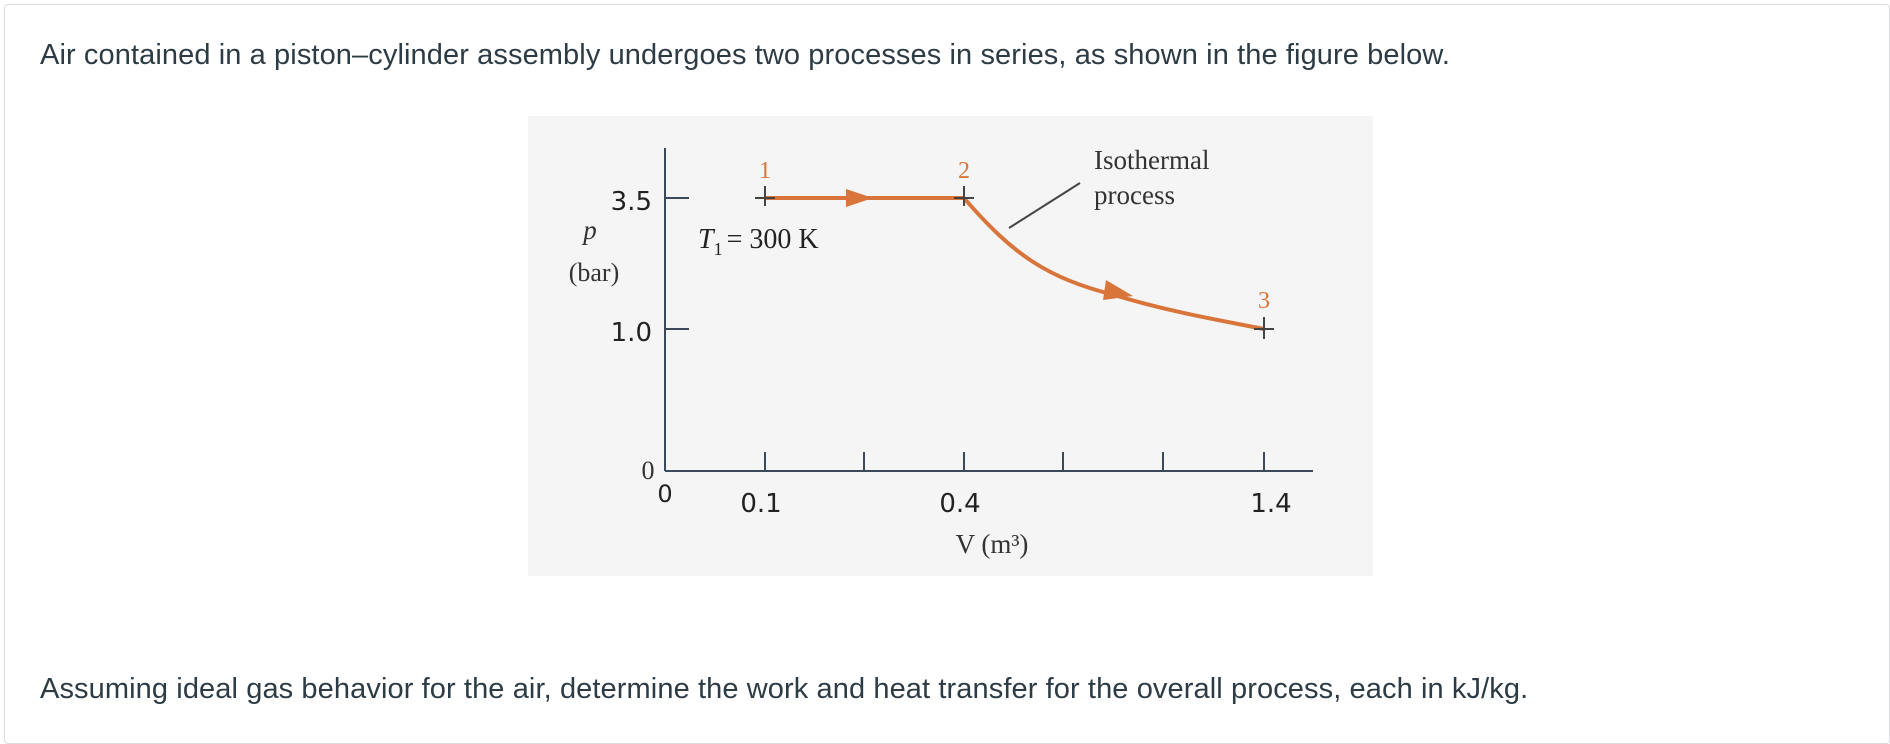  I want to click on temperature-annotation: T1 = 300 K, so click(758, 241).